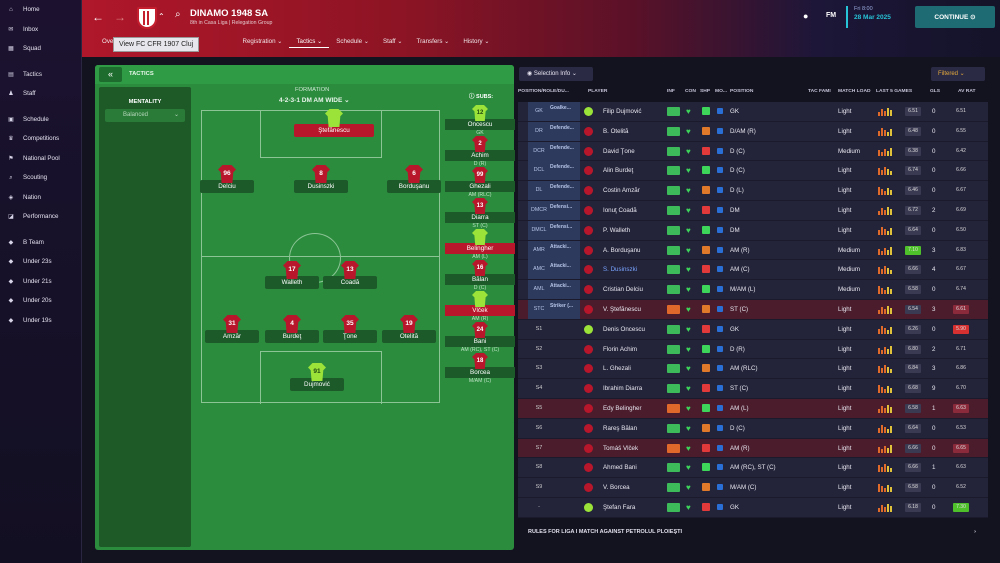 The image size is (1000, 563). What do you see at coordinates (145, 115) in the screenshot?
I see `mentality-dropdown: Balanced ⌄` at bounding box center [145, 115].